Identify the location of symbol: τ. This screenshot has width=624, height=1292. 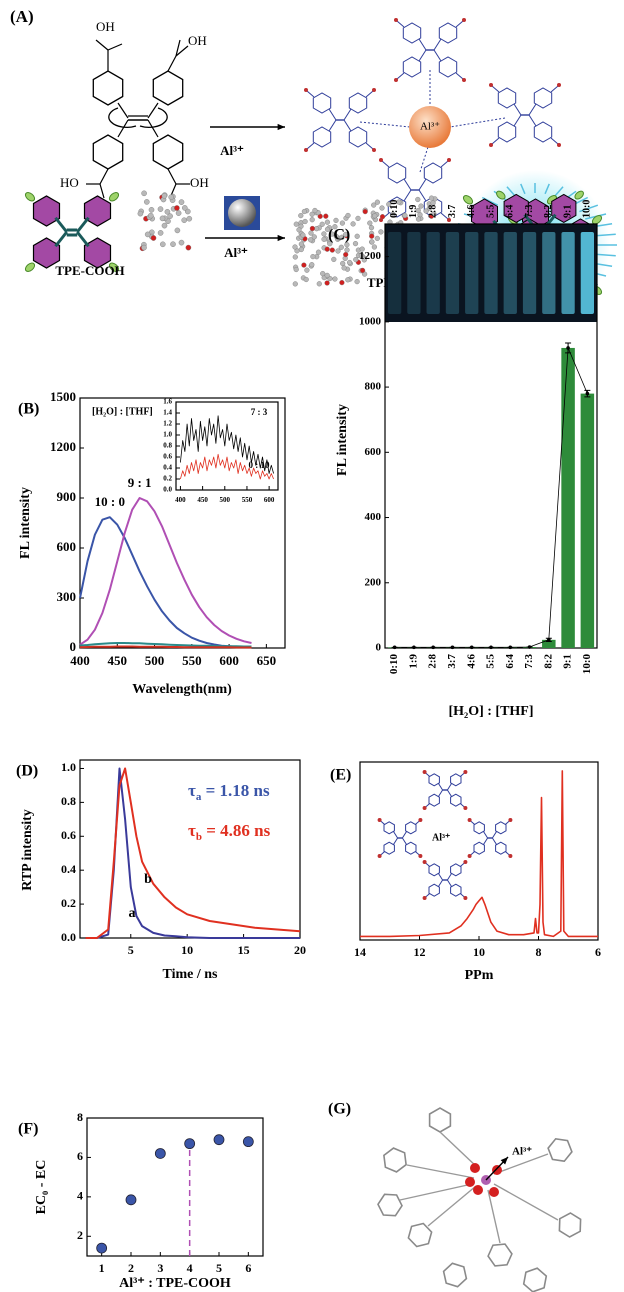
(192, 790).